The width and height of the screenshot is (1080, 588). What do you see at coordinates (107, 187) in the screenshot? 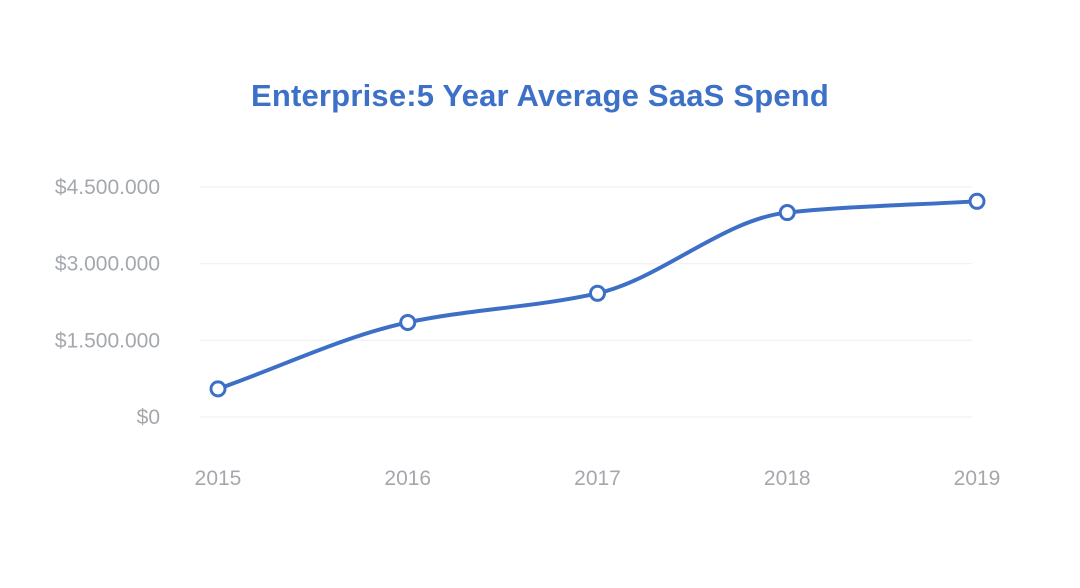
I see `y-tick-label: $4.500.000` at bounding box center [107, 187].